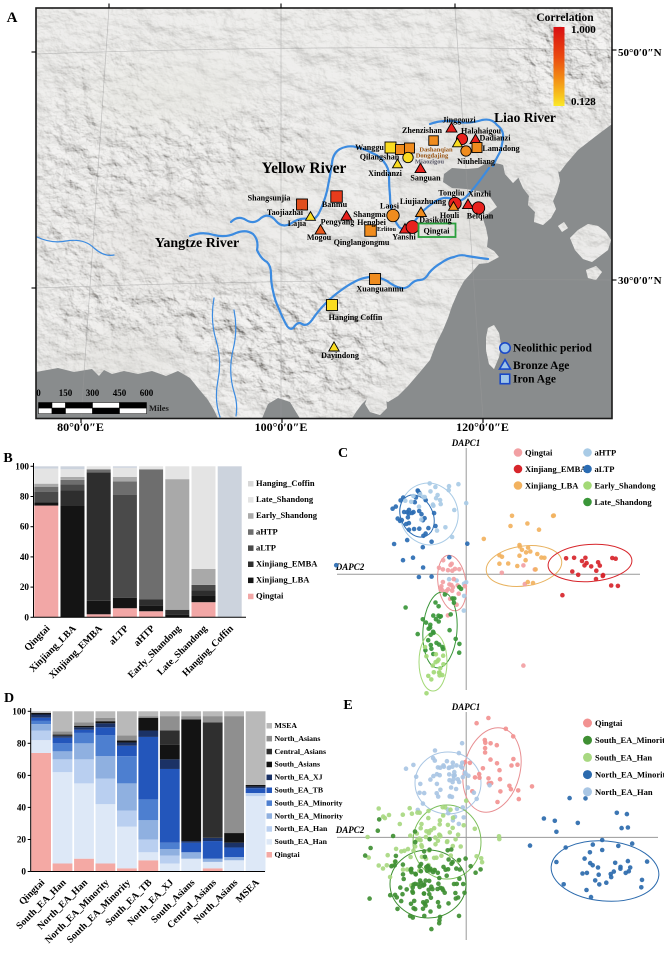  What do you see at coordinates (343, 453) in the screenshot?
I see `svg-text: C` at bounding box center [343, 453].